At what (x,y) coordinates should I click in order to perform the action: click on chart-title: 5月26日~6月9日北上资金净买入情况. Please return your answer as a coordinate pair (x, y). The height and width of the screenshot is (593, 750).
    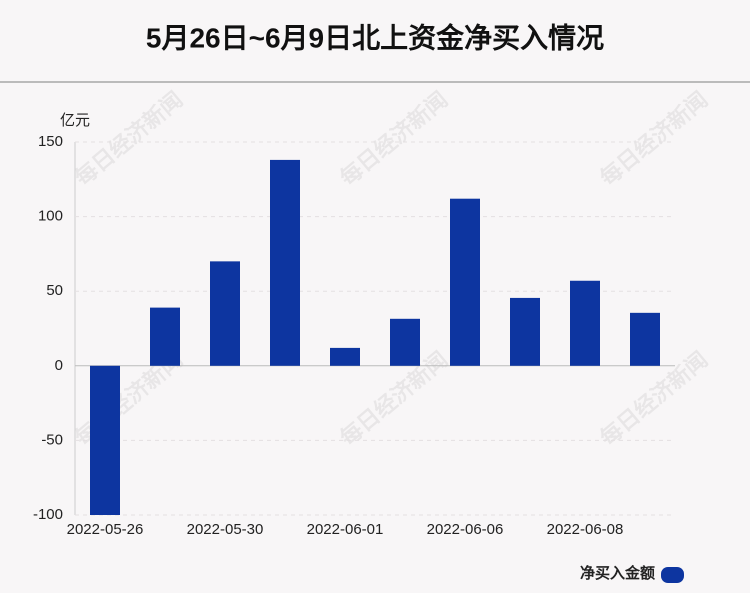
    Looking at the image, I should click on (375, 37).